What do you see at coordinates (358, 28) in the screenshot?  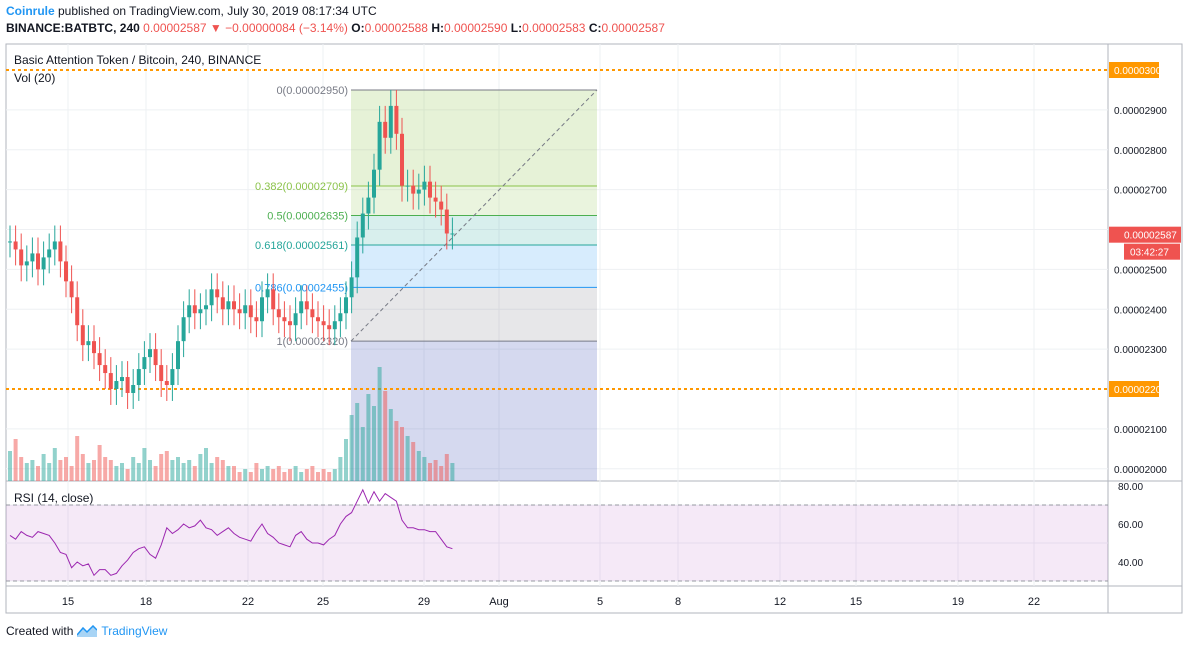 I see `open-label: O:` at bounding box center [358, 28].